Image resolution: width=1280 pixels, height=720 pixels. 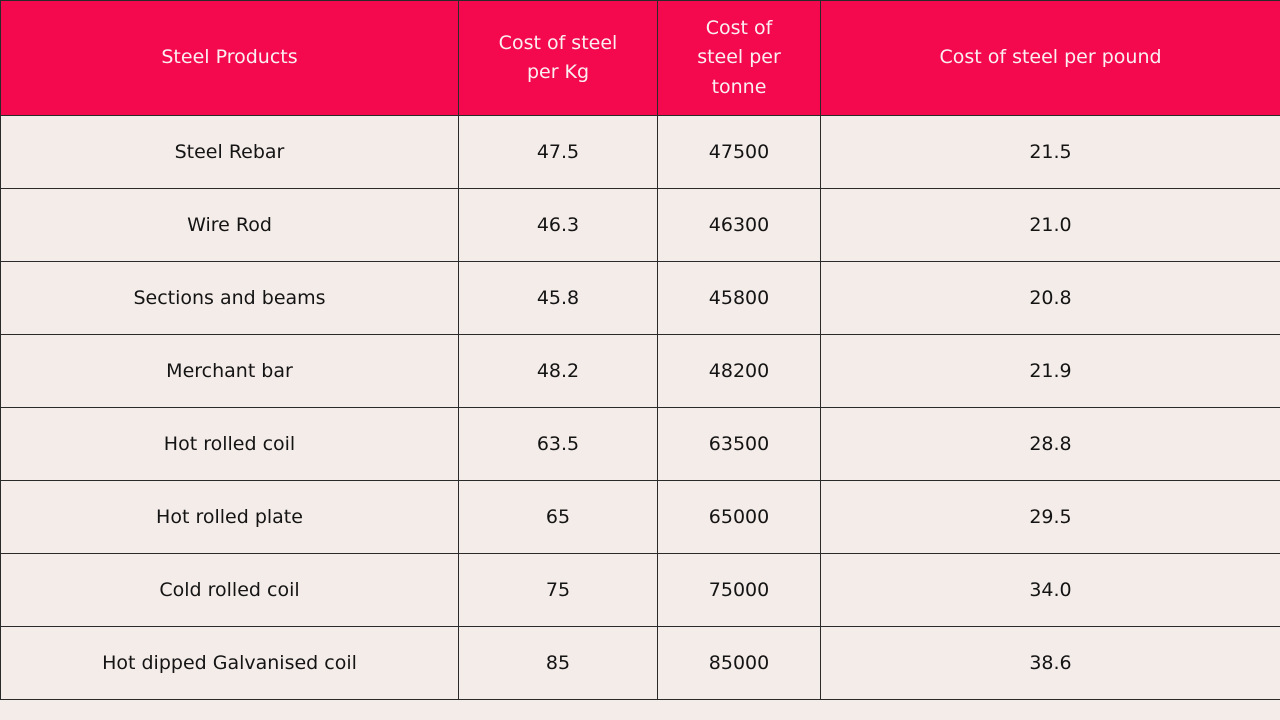 I want to click on table-row: Sections and beams 45.8 45800 20.8, so click(x=640, y=298).